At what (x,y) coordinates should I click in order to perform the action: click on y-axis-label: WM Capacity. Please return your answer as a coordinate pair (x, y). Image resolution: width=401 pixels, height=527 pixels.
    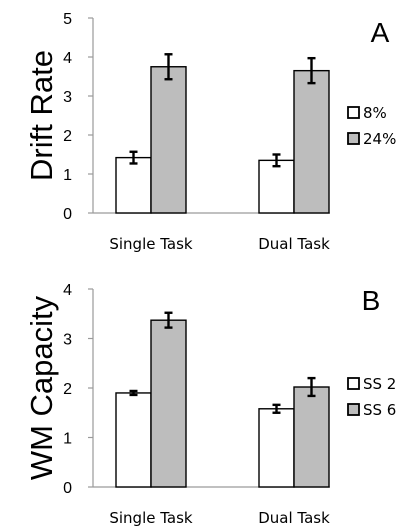
    Looking at the image, I should click on (41, 387).